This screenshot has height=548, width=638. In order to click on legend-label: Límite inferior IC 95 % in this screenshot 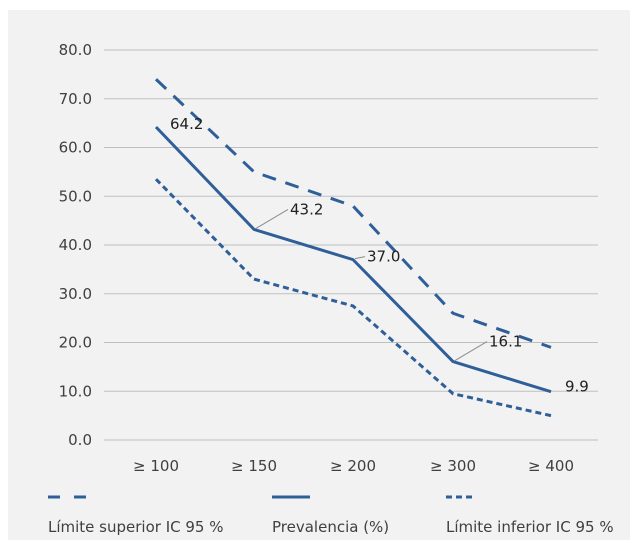, I will do `click(530, 527)`.